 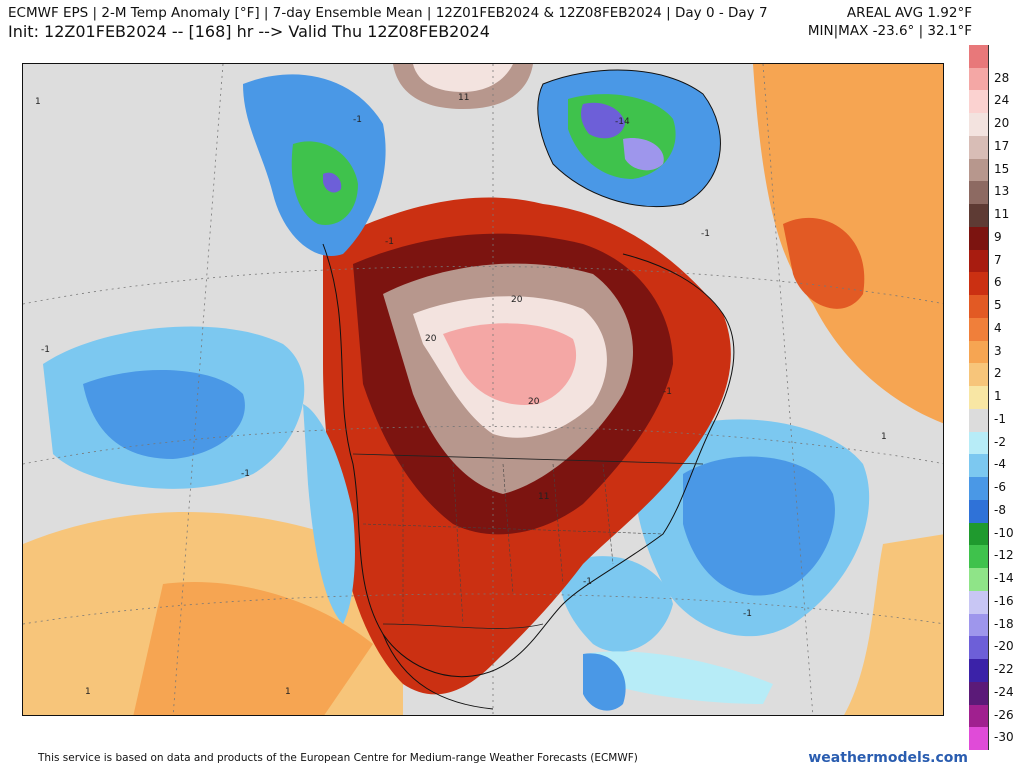 What do you see at coordinates (994, 170) in the screenshot?
I see `legend-entry: 15` at bounding box center [994, 170].